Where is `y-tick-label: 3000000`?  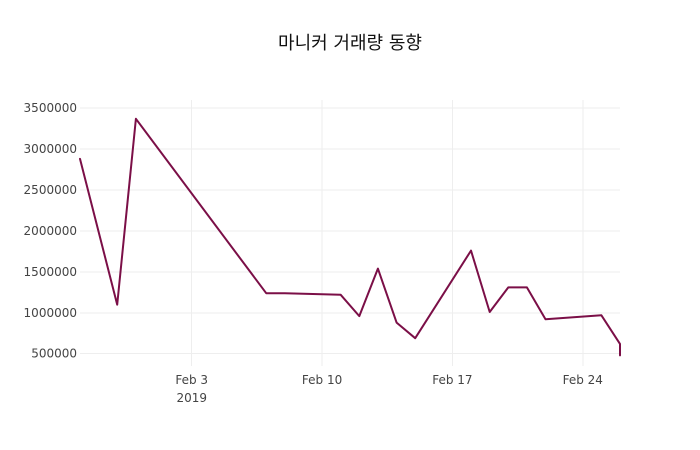
y-tick-label: 3000000 is located at coordinates (50, 149).